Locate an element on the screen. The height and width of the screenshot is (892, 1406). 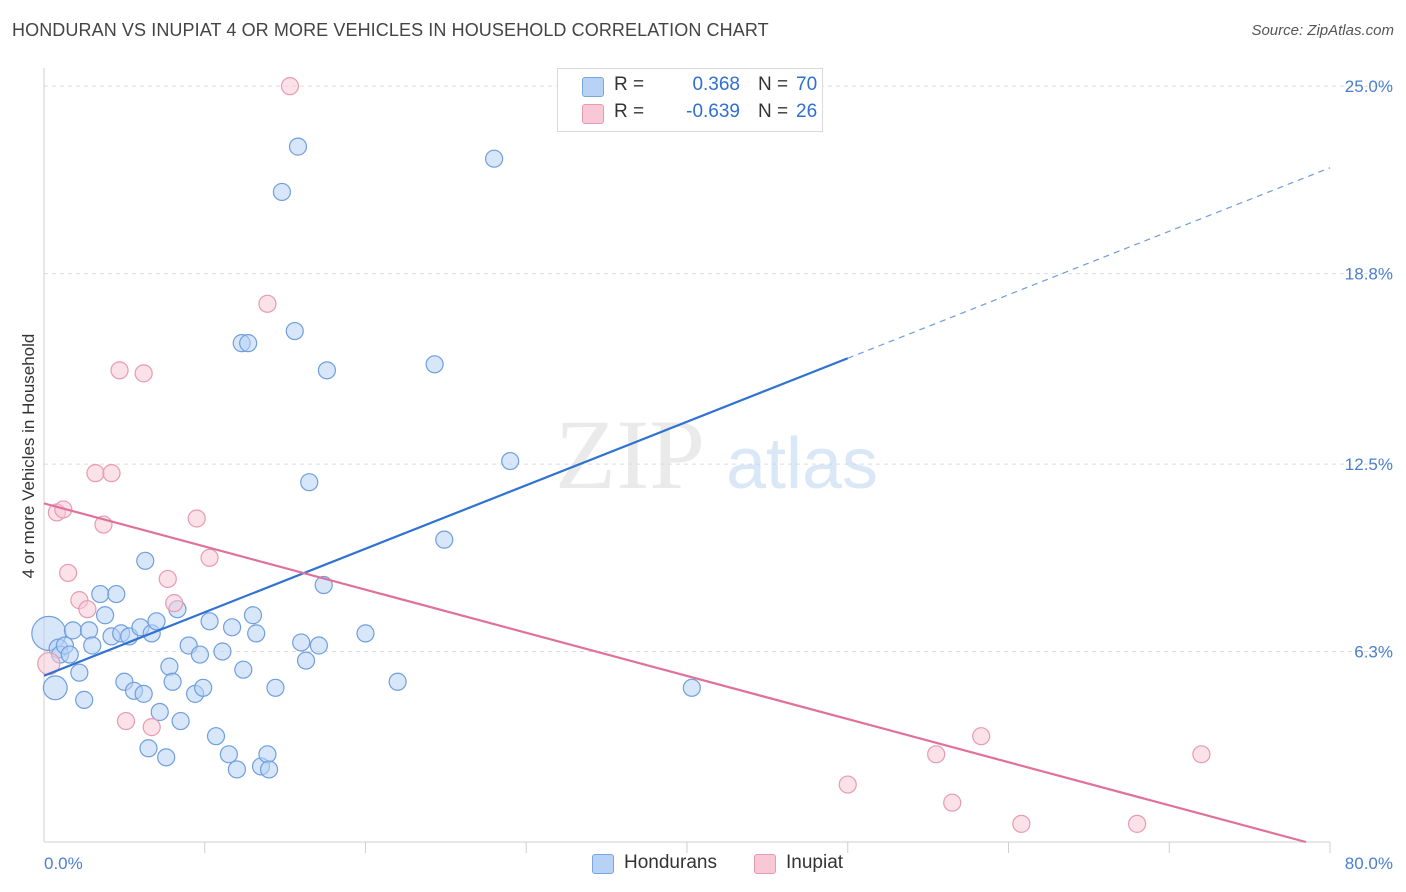
r-value: 0.368 is located at coordinates (716, 84).